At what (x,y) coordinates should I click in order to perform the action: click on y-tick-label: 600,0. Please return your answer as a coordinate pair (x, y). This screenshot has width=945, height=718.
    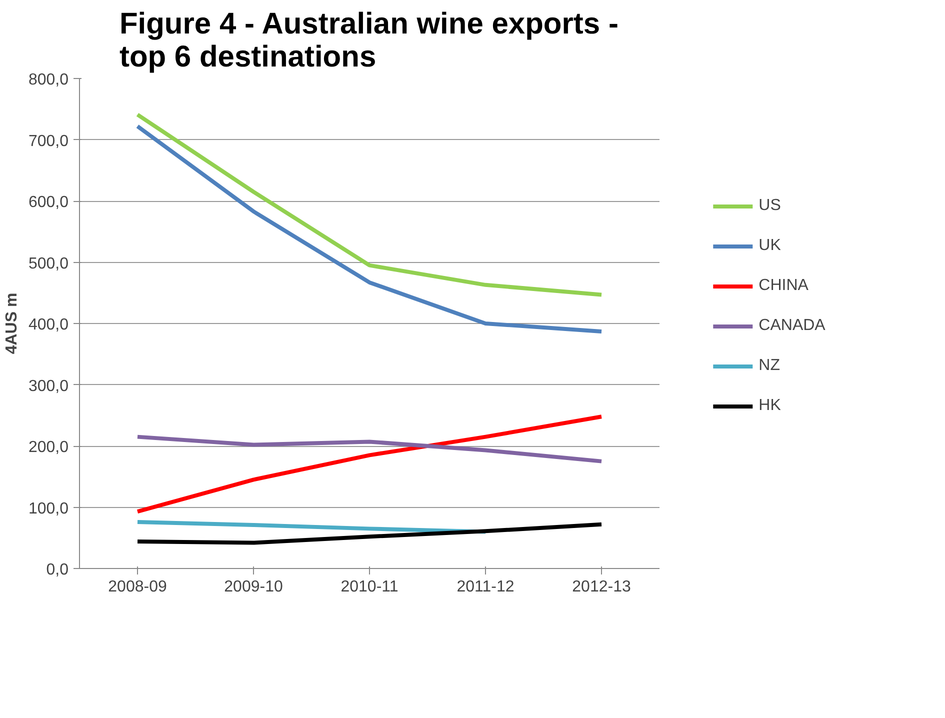
    Looking at the image, I should click on (48, 202).